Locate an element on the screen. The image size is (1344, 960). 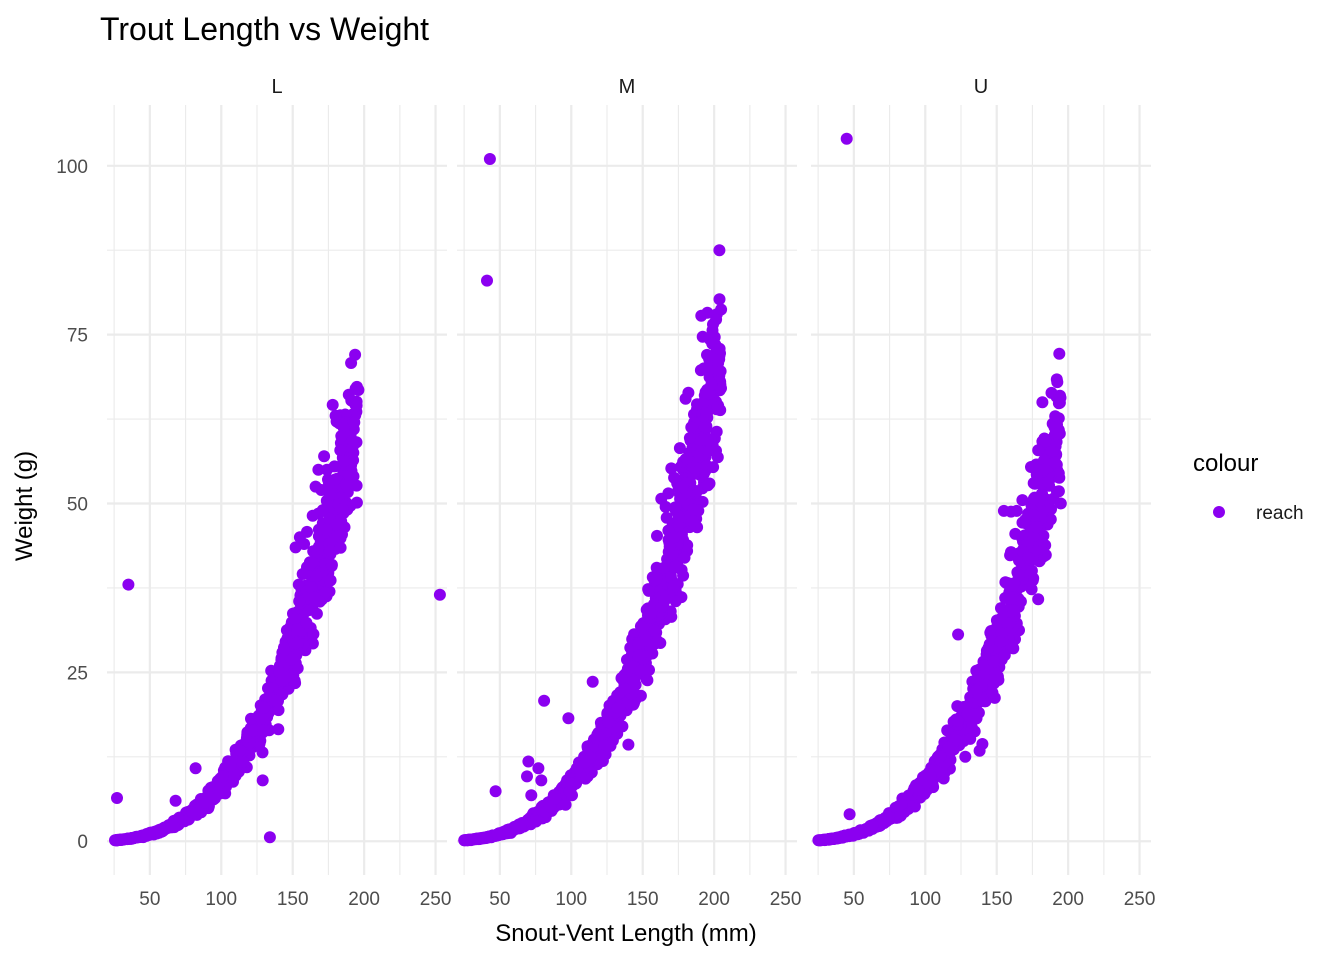
y-axis-title: Weight (g) is located at coordinates (24, 506).